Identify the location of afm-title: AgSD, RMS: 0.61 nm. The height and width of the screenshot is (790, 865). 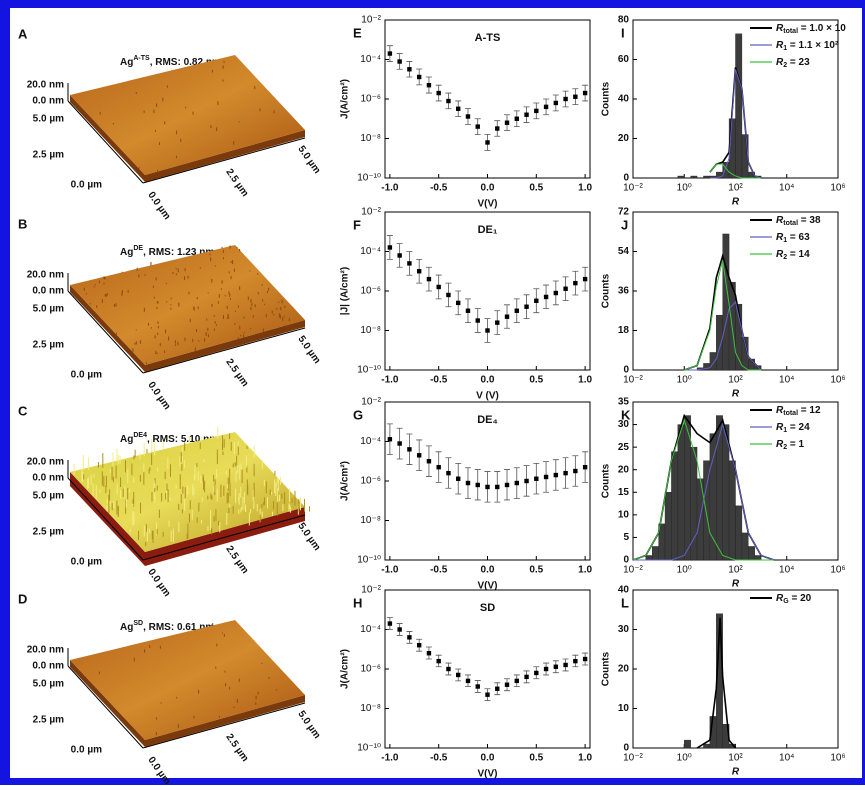
(167, 626).